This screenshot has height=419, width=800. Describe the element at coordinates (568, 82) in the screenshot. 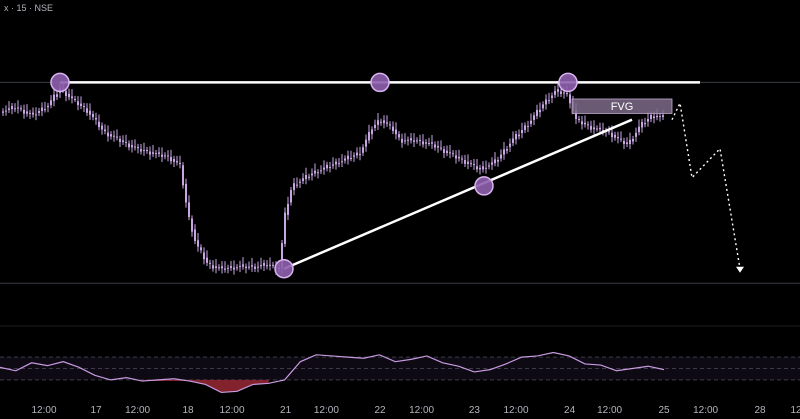

I see `touch-3-marker` at that location.